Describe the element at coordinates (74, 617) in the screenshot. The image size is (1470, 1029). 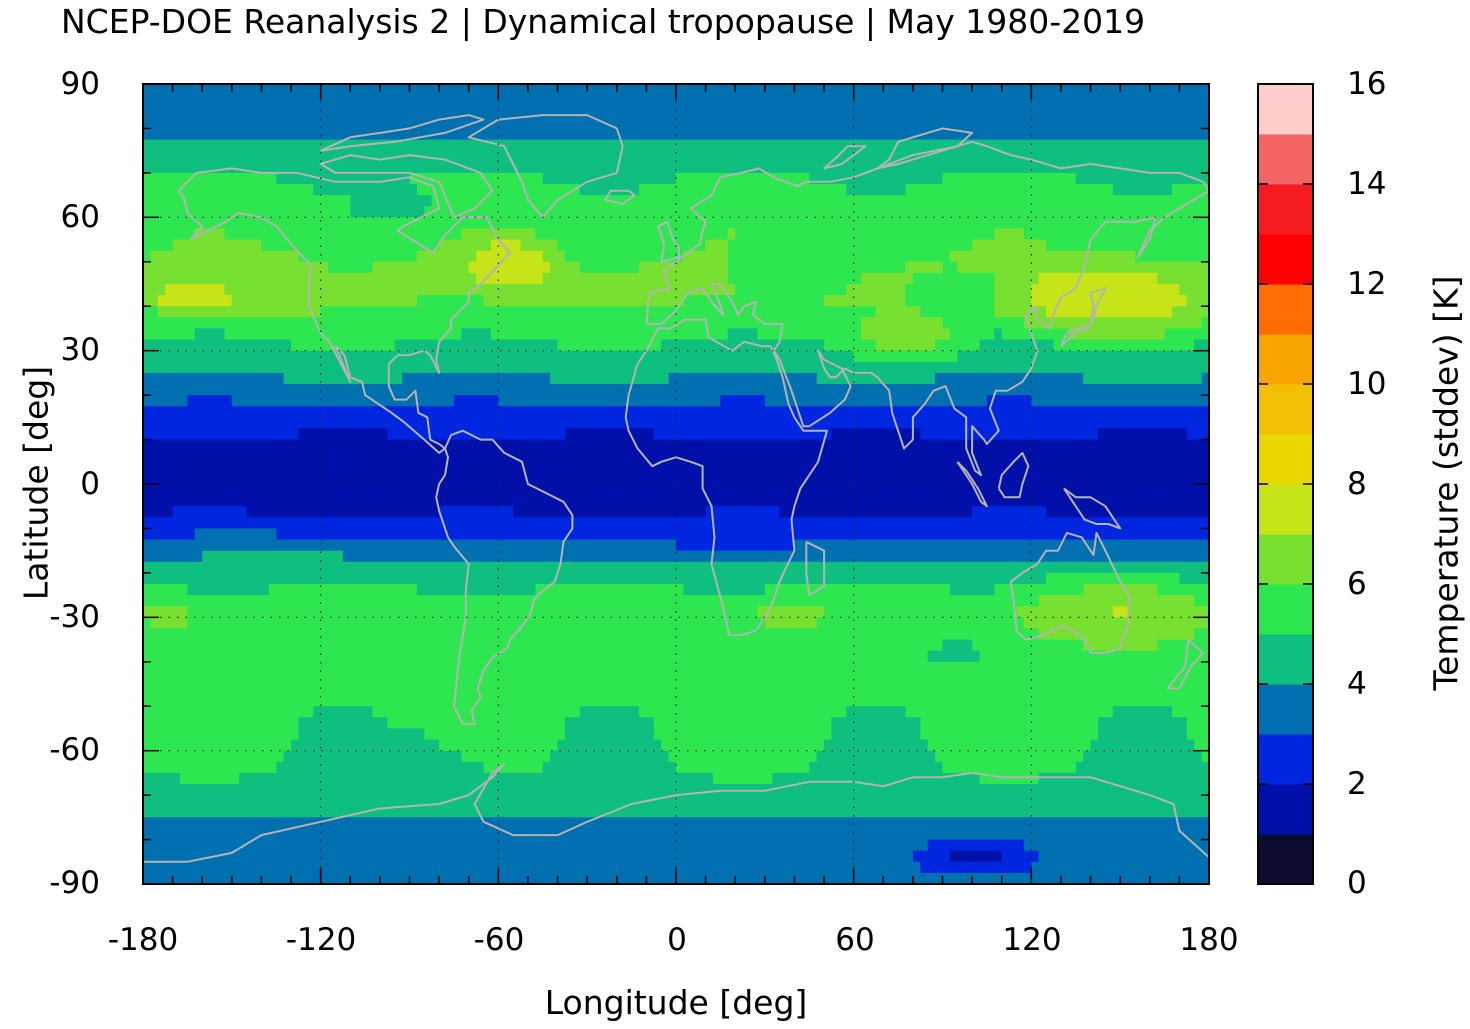
I see `y-tick-label: -30` at that location.